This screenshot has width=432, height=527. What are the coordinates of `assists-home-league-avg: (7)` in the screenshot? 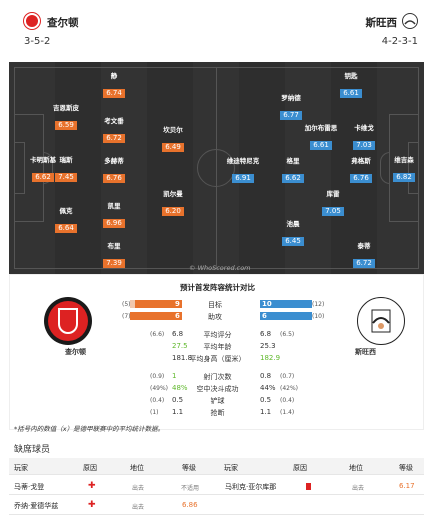 It's located at (126, 316).